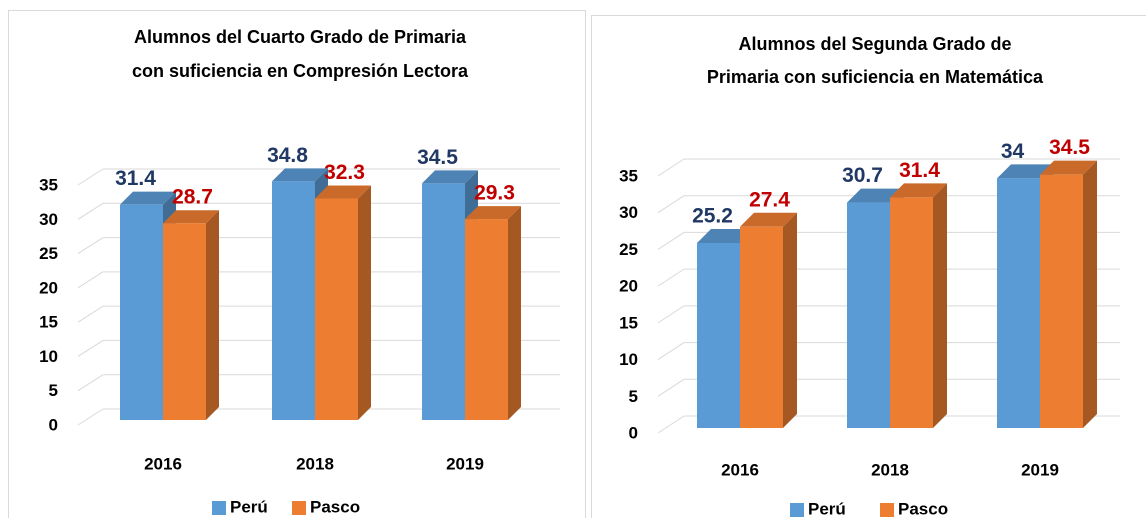 Image resolution: width=1146 pixels, height=518 pixels. Describe the element at coordinates (712, 216) in the screenshot. I see `value-label: 25.2` at that location.